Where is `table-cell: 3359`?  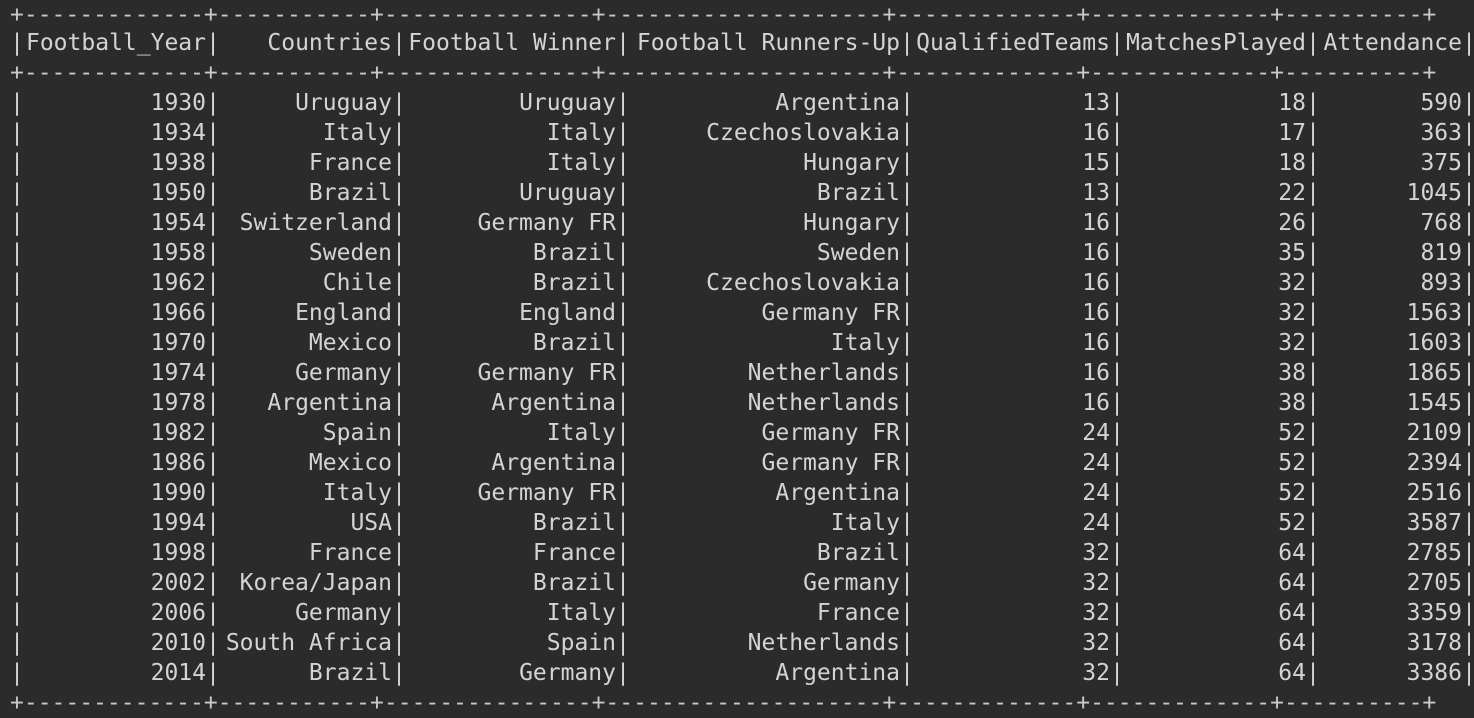
table-cell: 3359 is located at coordinates (1434, 613).